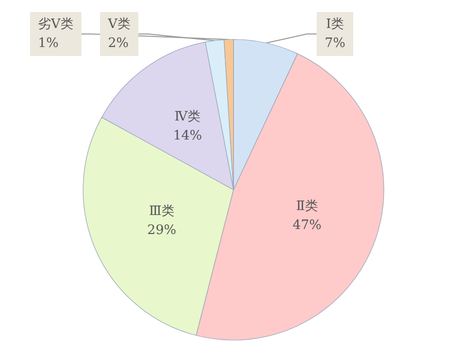 The height and width of the screenshot is (358, 467). What do you see at coordinates (118, 43) in the screenshot?
I see `data-label: 2%` at bounding box center [118, 43].